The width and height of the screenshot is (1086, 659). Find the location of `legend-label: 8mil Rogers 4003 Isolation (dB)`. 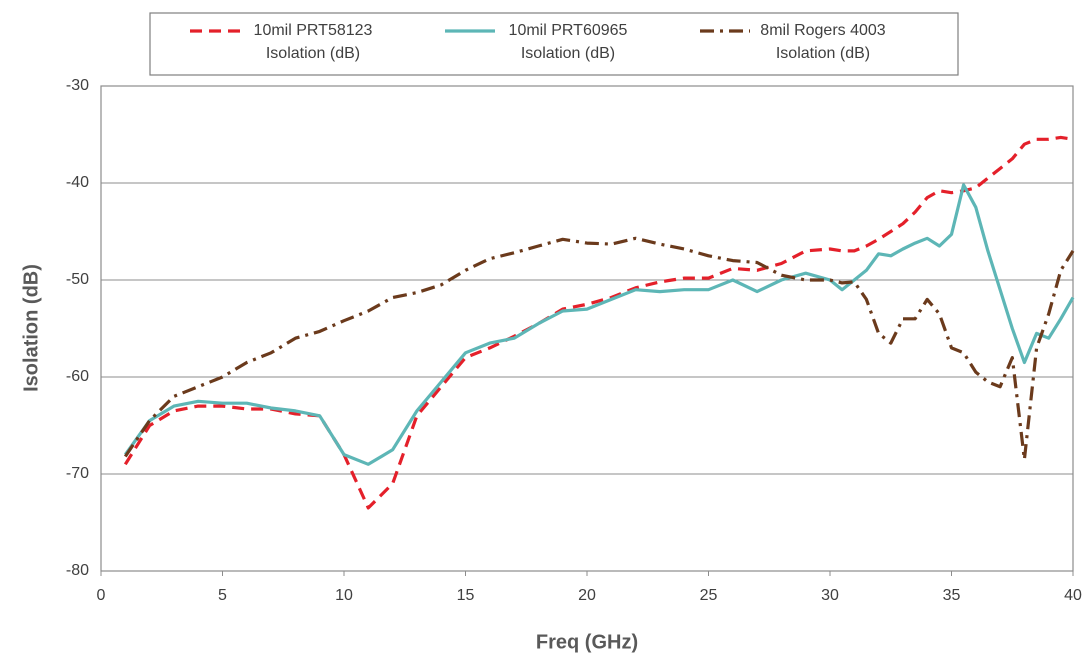

legend-label: 8mil Rogers 4003 Isolation (dB) is located at coordinates (823, 42).